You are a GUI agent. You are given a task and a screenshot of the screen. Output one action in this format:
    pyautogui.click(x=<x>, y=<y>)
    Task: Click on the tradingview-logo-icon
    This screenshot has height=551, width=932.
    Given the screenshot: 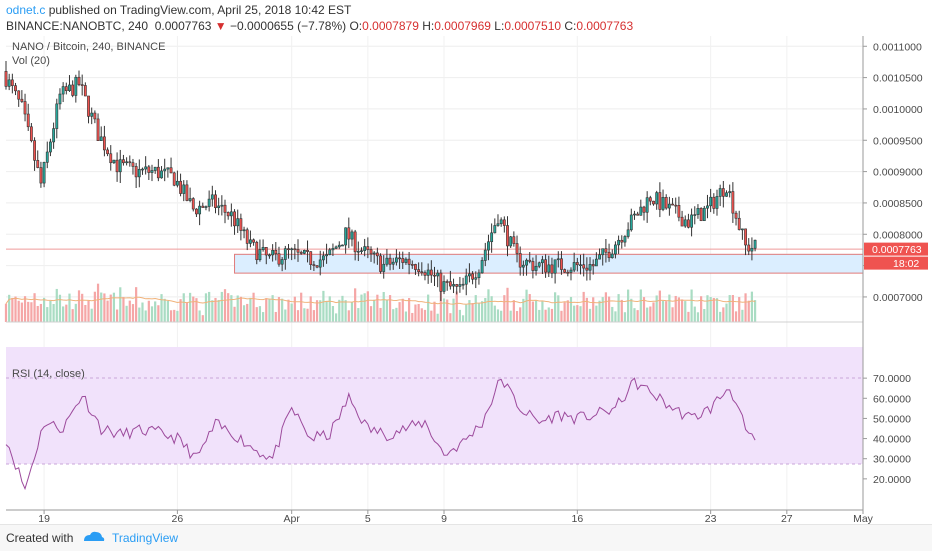 What is the action you would take?
    pyautogui.click(x=94, y=537)
    